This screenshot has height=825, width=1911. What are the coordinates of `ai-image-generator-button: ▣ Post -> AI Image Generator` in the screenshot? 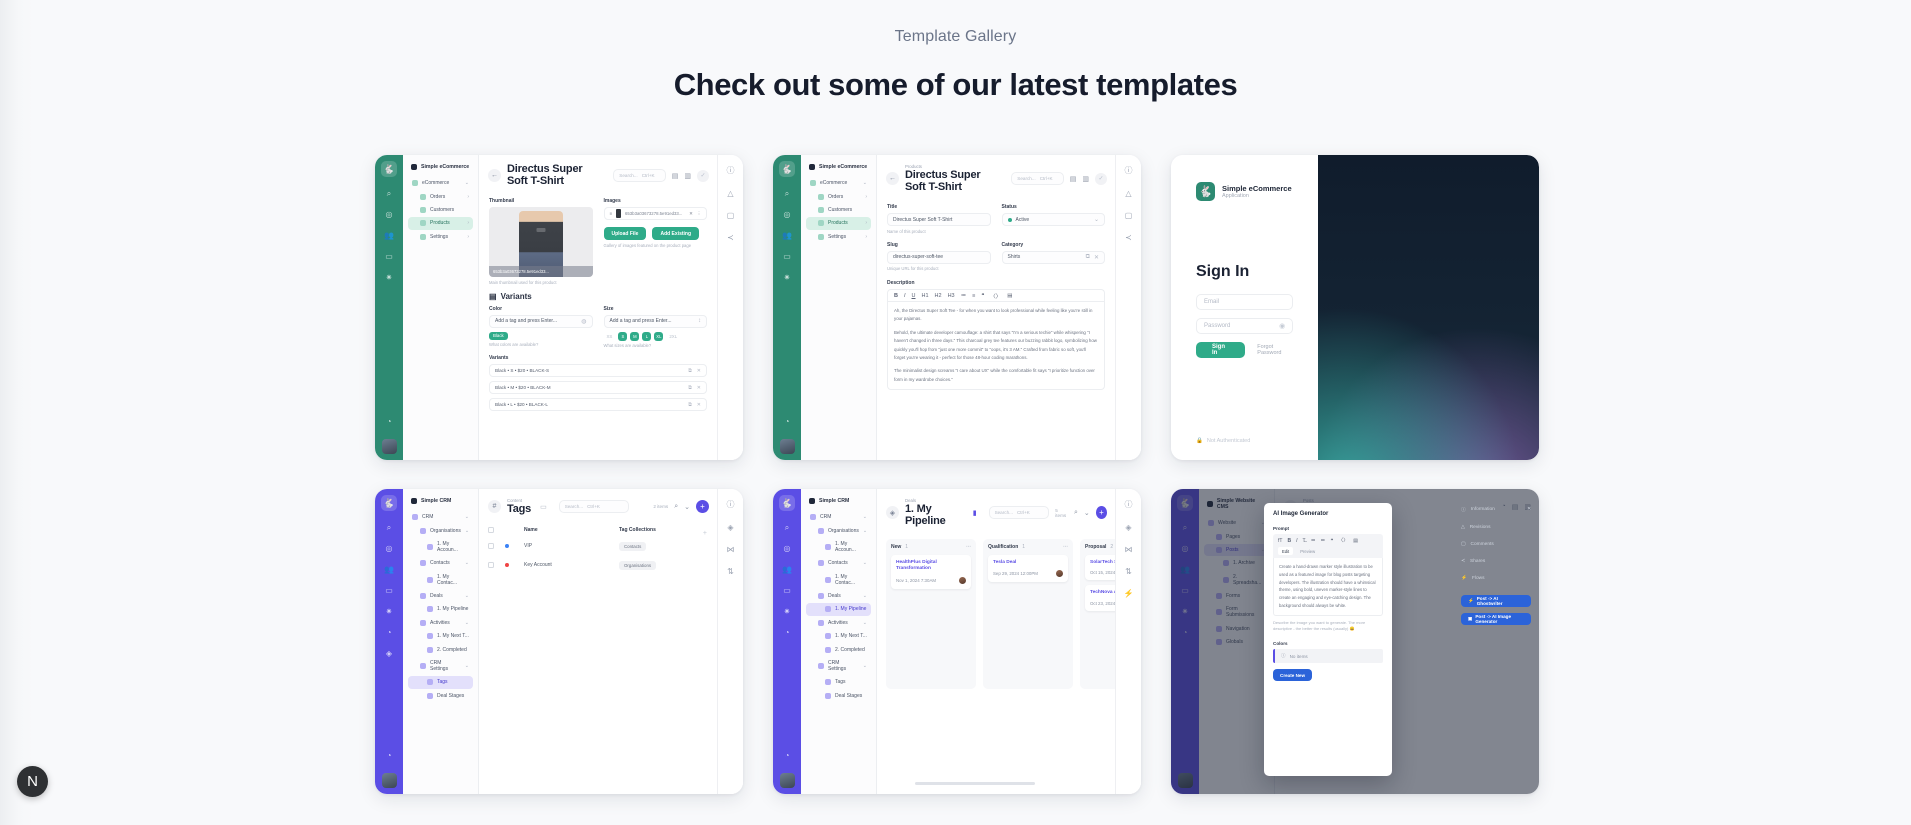 It's located at (1496, 619).